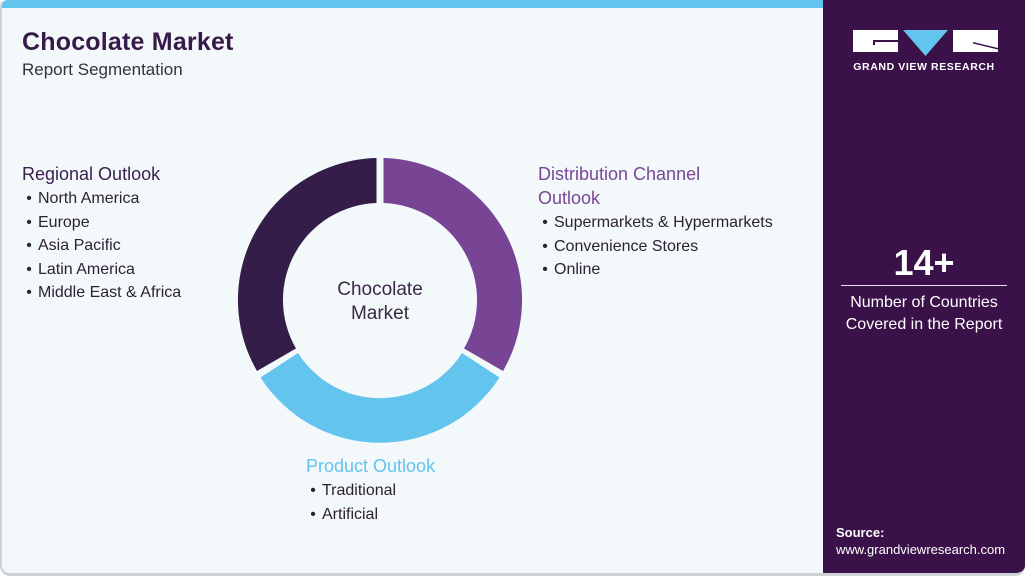 The height and width of the screenshot is (576, 1025). I want to click on distribution-outlook-heading: Distribution Channel Outlook, so click(619, 186).